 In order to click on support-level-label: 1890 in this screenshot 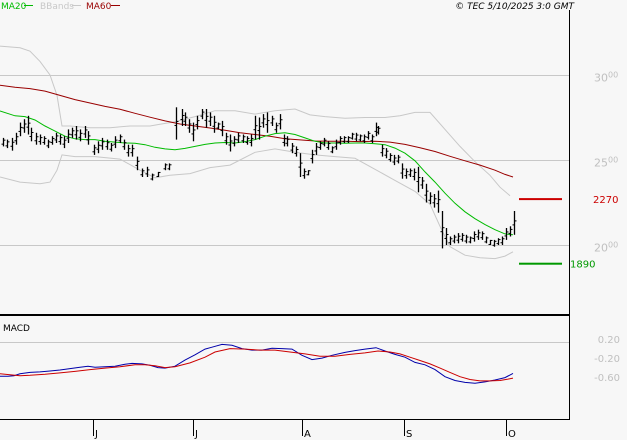, I will do `click(582, 265)`.